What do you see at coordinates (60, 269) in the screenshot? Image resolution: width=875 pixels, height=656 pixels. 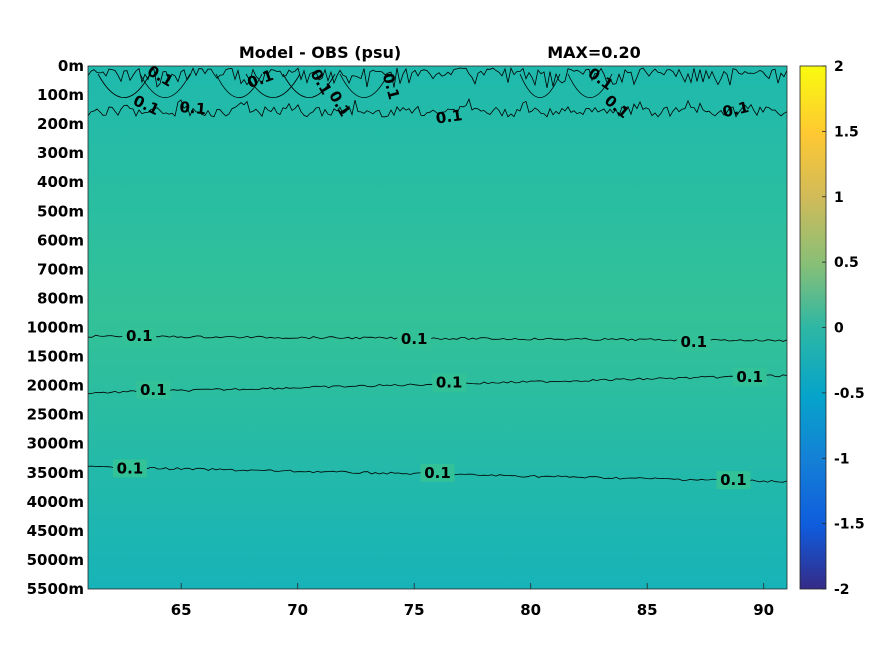 I see `y-tick-label: 700m` at bounding box center [60, 269].